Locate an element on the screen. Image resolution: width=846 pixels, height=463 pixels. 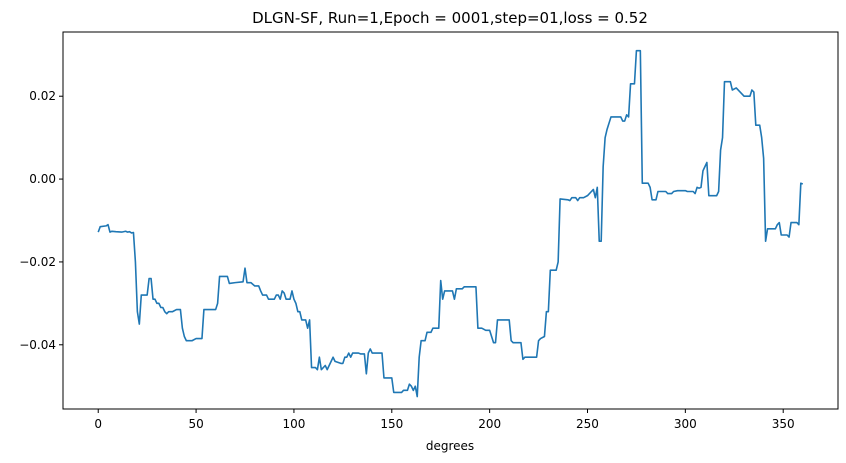
x-tick-label: 150 is located at coordinates (391, 424).